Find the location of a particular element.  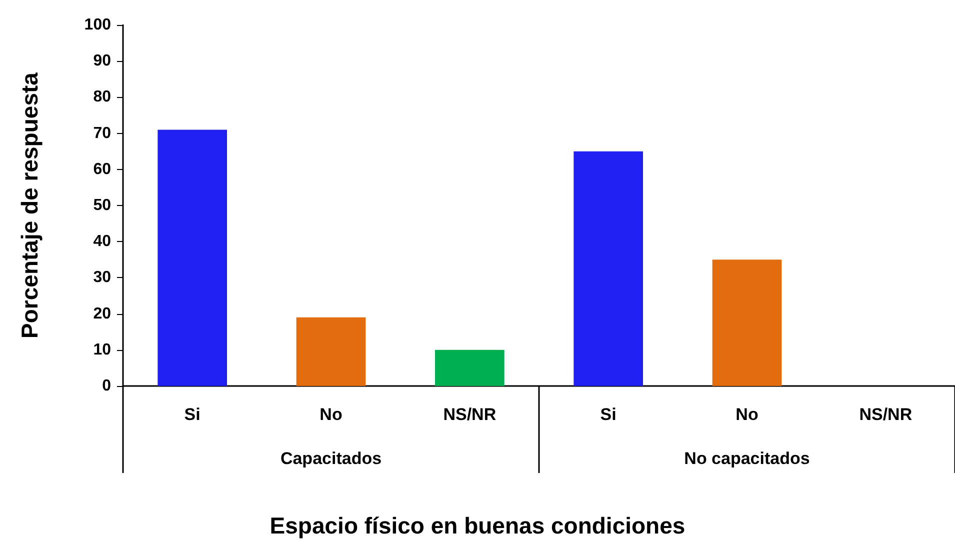

y-tick-label: 100 is located at coordinates (98, 25).